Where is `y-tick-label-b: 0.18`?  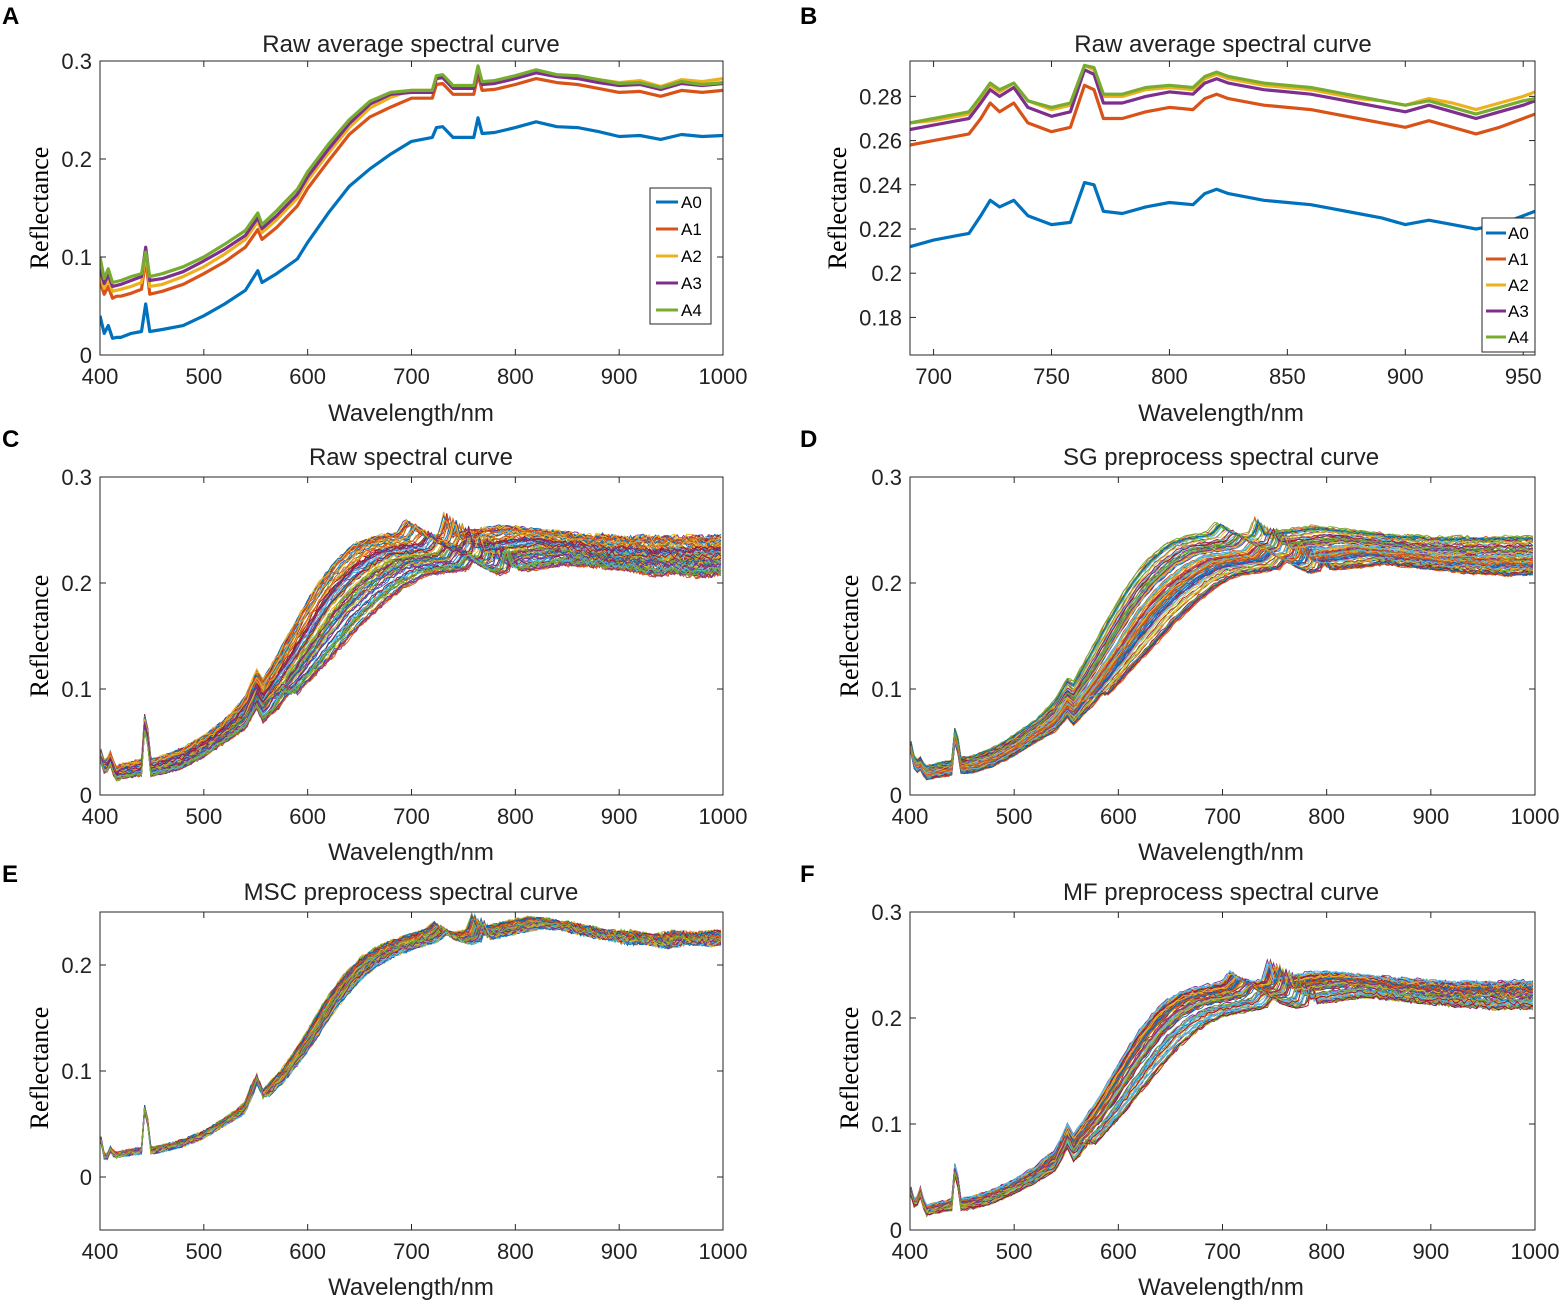
y-tick-label-b: 0.18 is located at coordinates (880, 317).